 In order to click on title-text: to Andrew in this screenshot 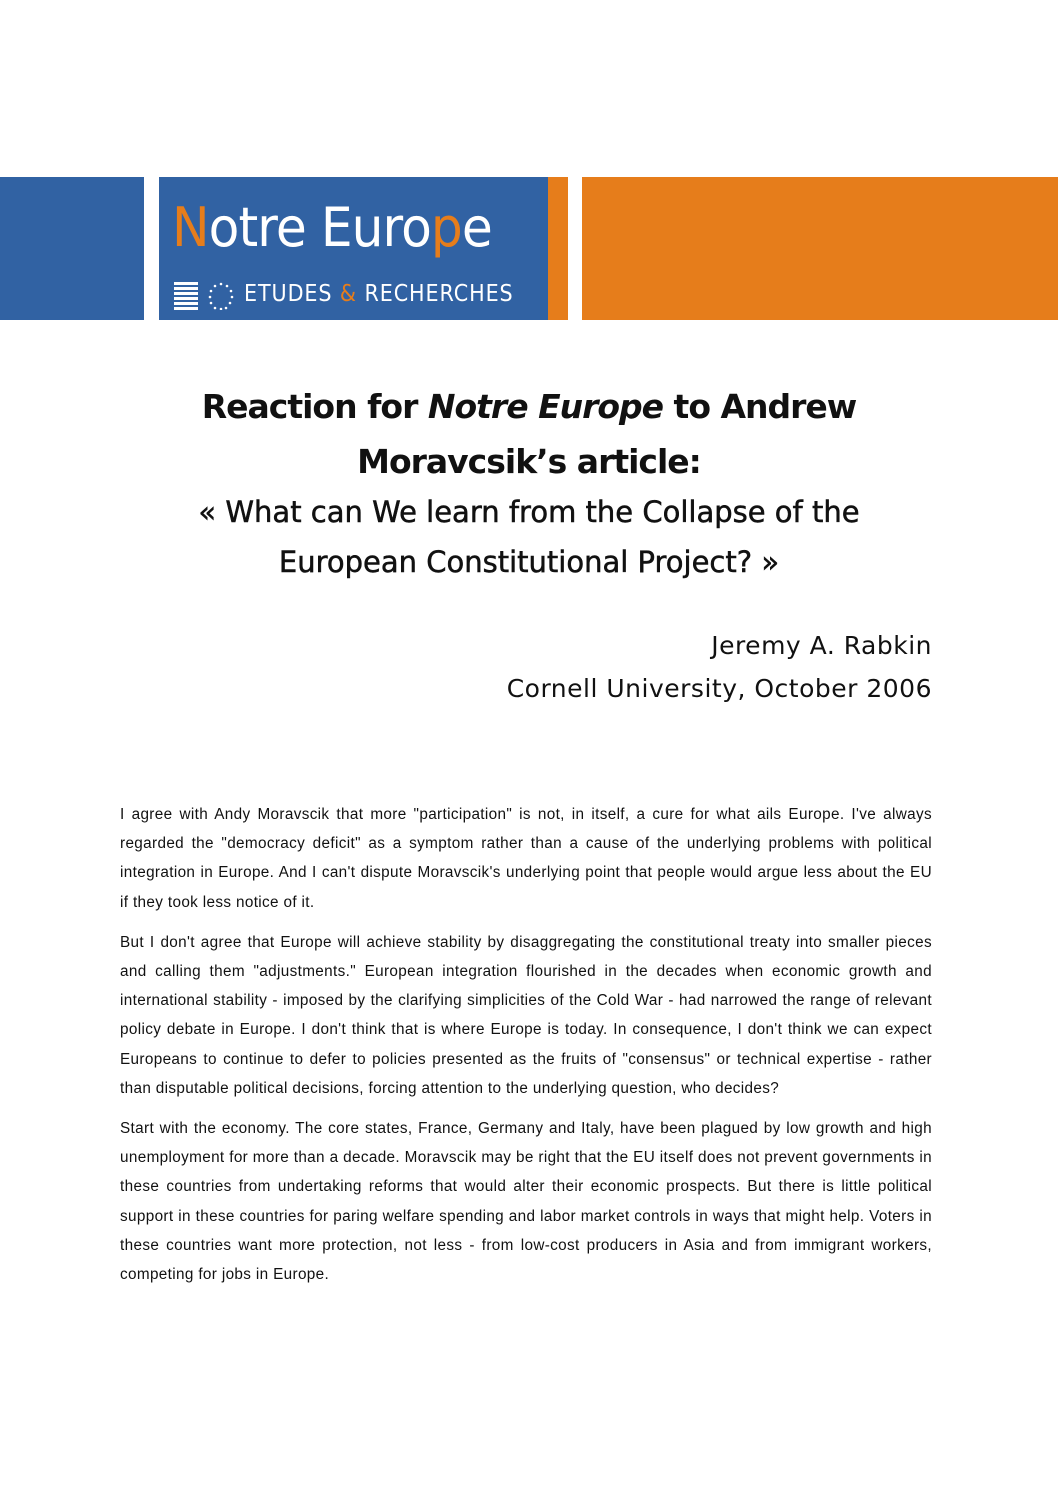, I will do `click(760, 406)`.